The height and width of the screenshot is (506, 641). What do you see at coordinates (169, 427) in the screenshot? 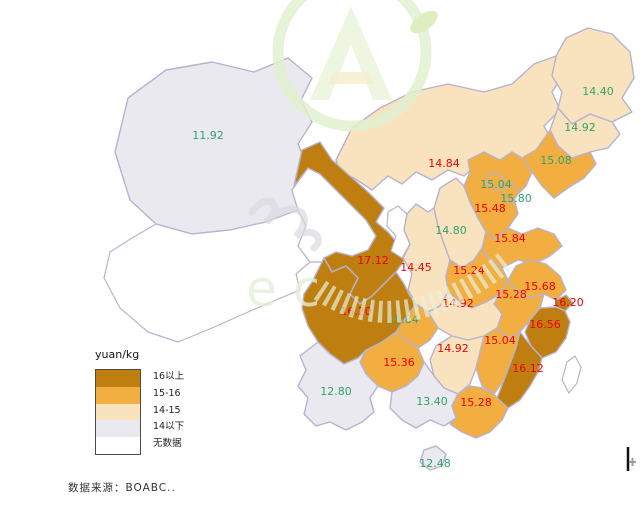
I see `legend-label-below14: 14以下` at bounding box center [169, 427].